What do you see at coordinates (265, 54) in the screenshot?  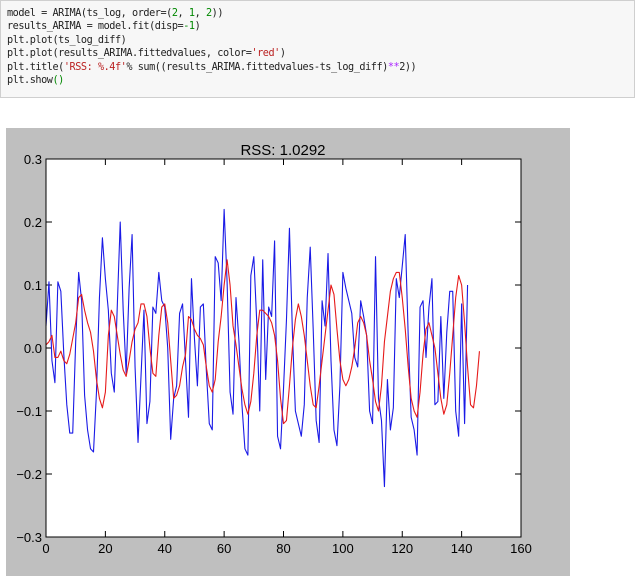 I see `code-token: 'red'` at bounding box center [265, 54].